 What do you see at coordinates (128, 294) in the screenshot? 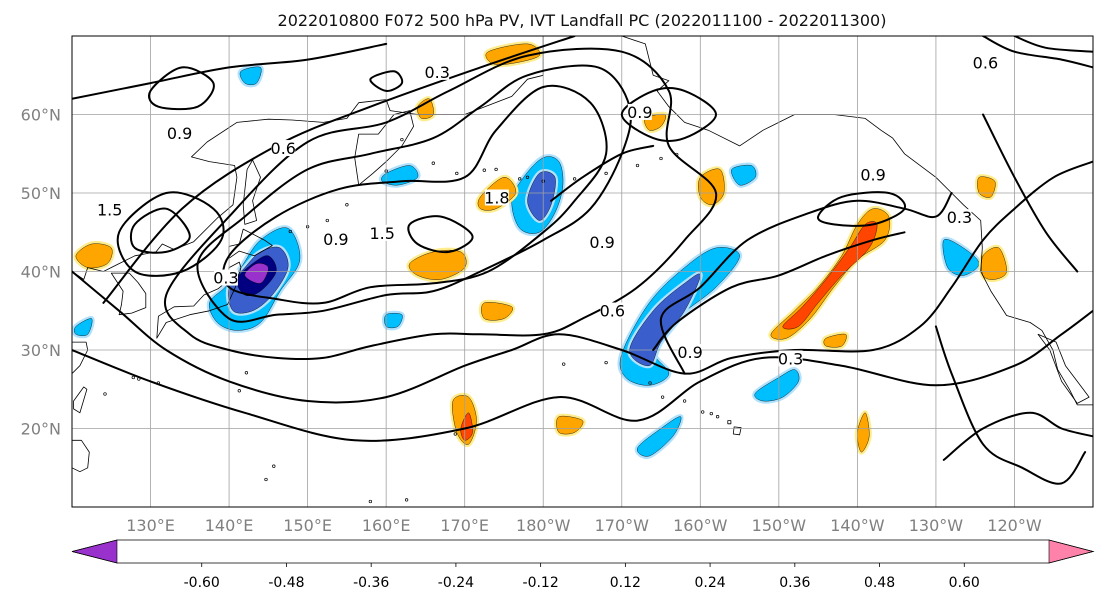
I see `coastline-korea` at bounding box center [128, 294].